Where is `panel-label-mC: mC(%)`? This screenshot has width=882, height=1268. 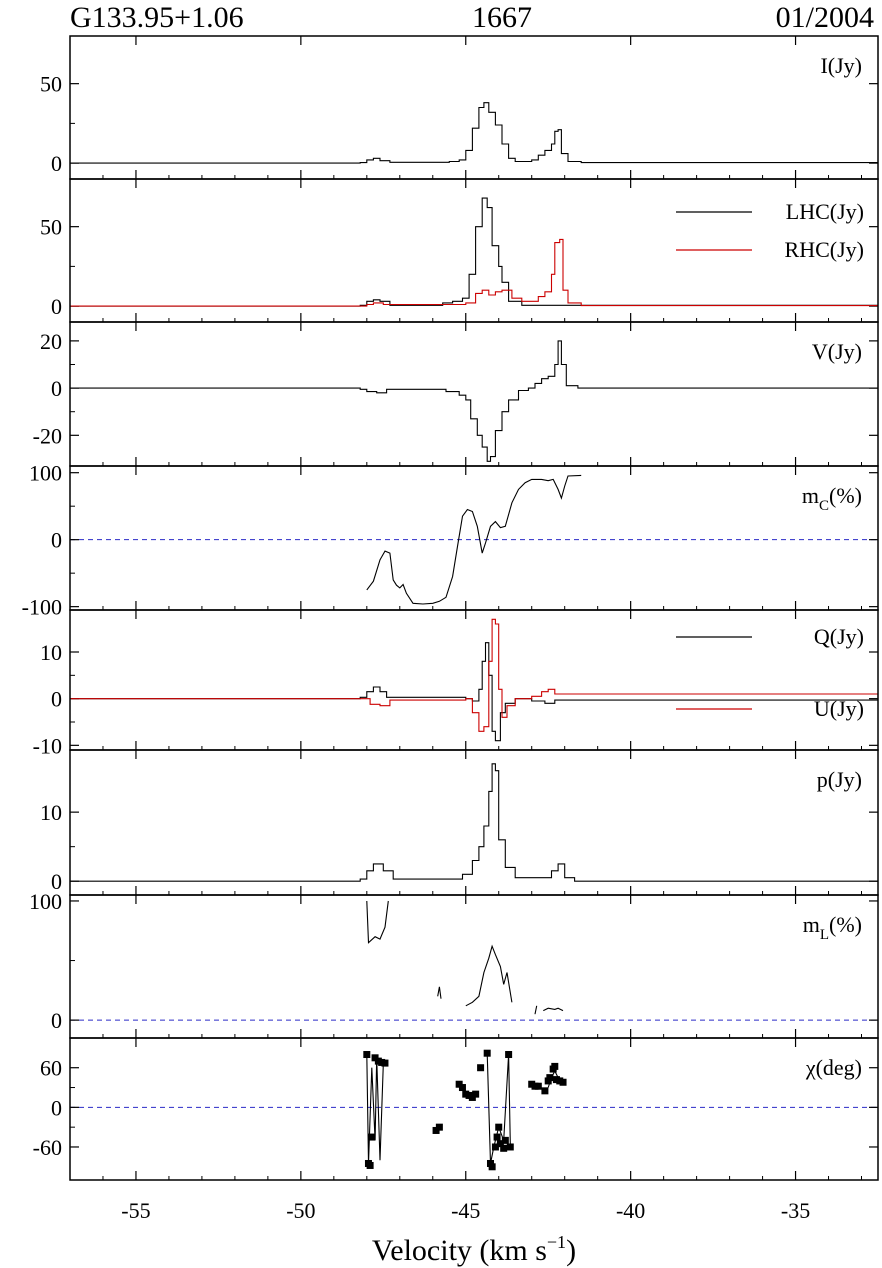 panel-label-mC: mC(%) is located at coordinates (832, 498).